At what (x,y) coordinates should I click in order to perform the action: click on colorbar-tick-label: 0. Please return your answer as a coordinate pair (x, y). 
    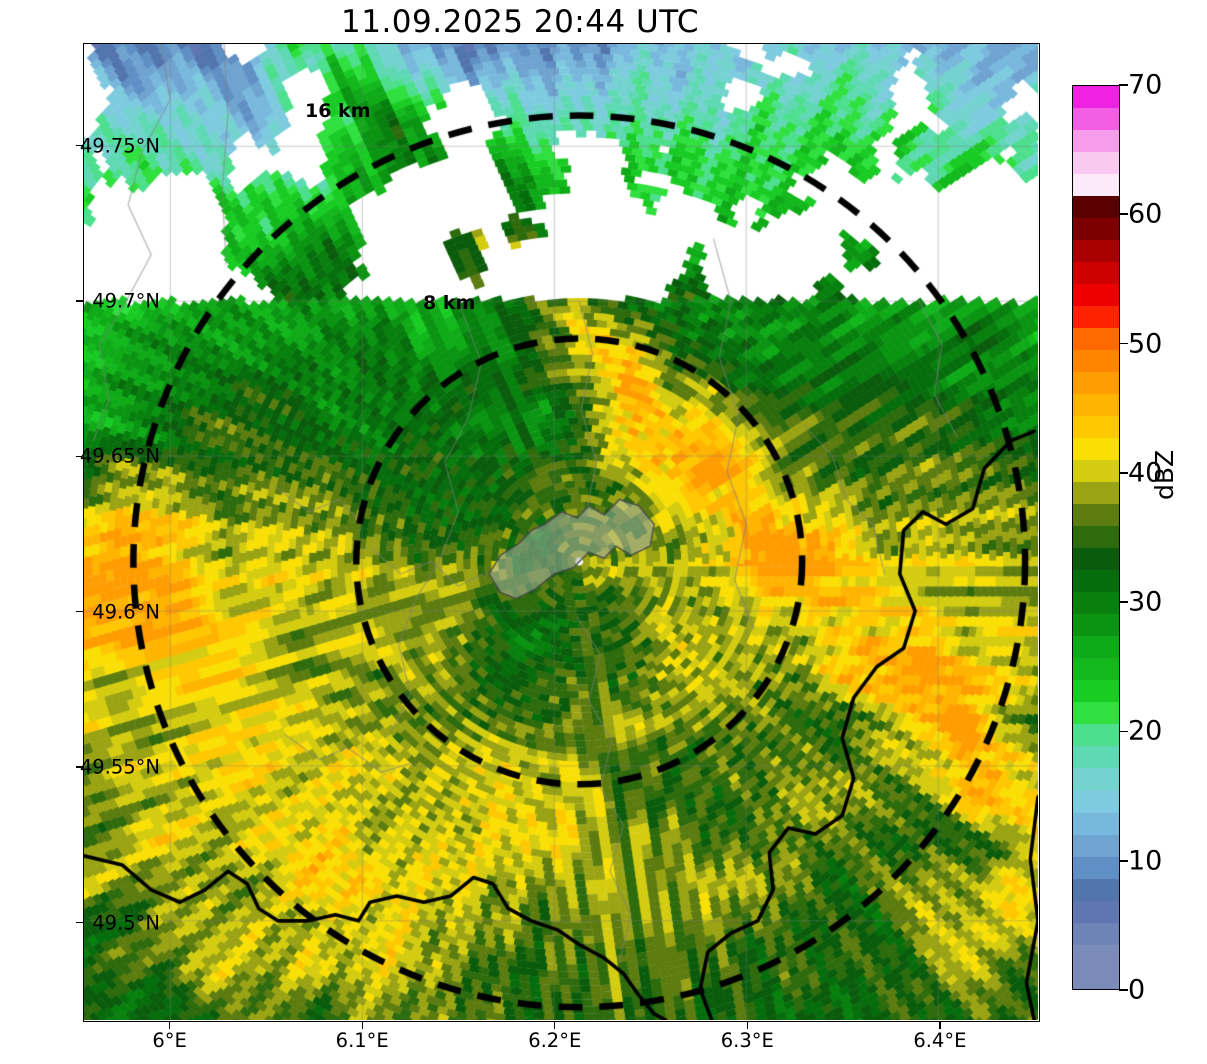
    Looking at the image, I should click on (1137, 990).